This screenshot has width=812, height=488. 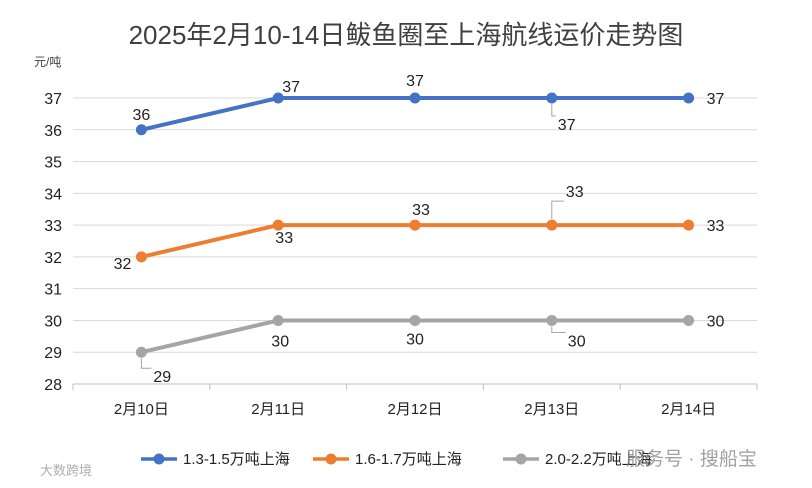 I want to click on x-tick-label-4: 2月13日, so click(x=551, y=409).